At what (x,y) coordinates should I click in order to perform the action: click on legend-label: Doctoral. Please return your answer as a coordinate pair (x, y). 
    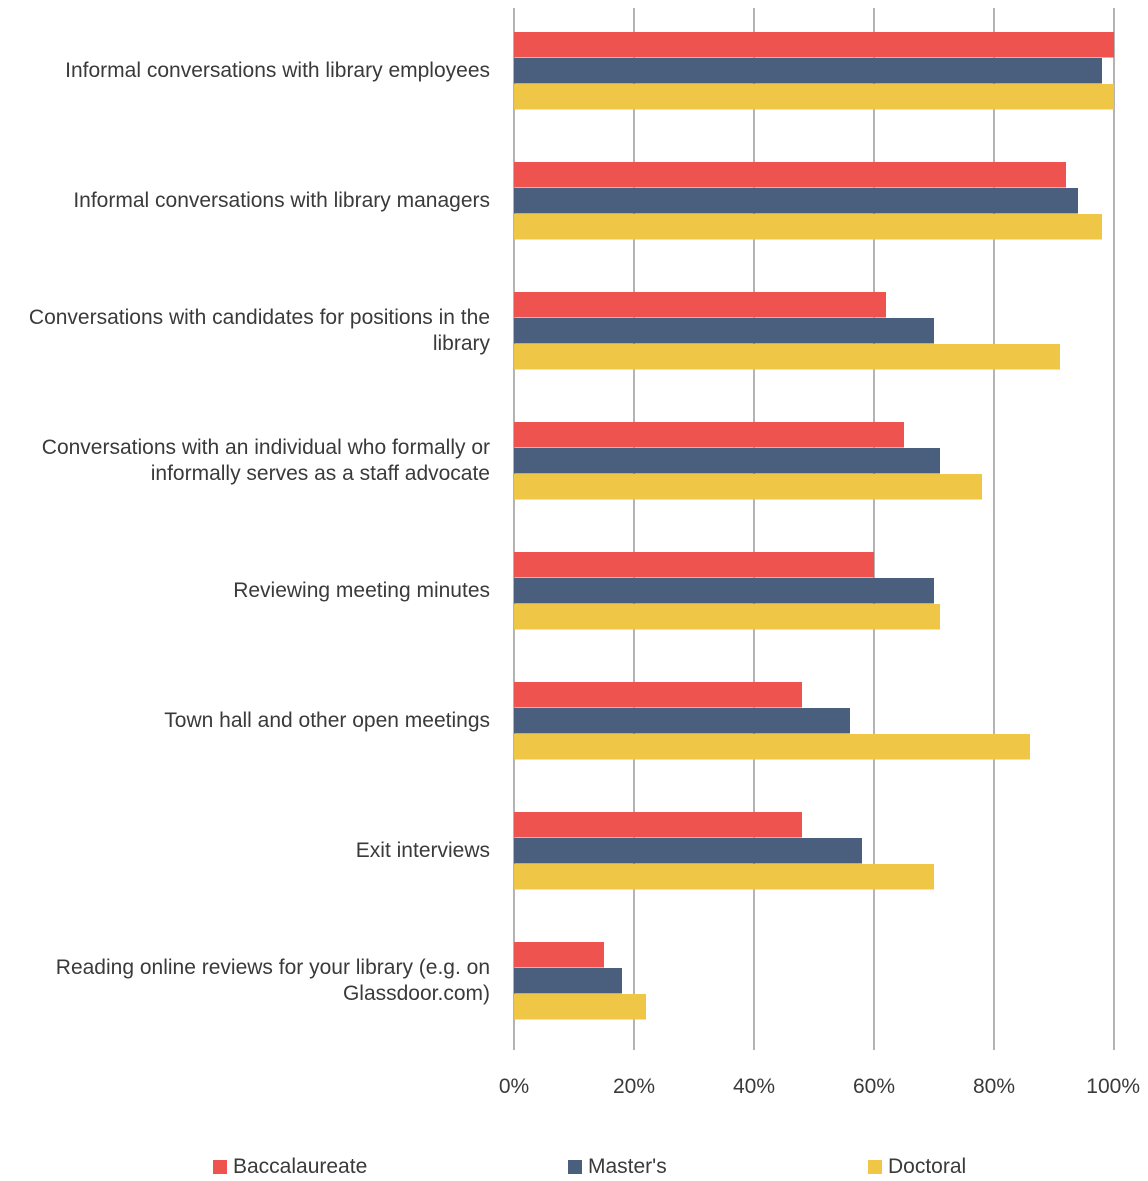
    Looking at the image, I should click on (927, 1166).